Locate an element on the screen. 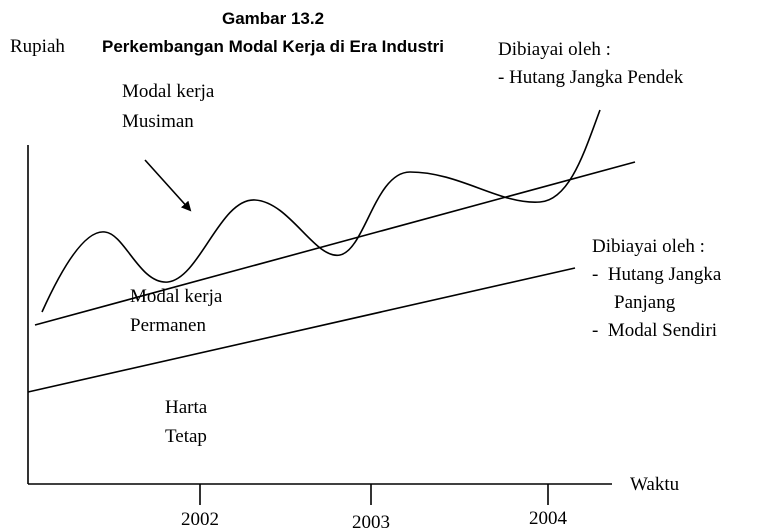 The height and width of the screenshot is (531, 767). y-axis-label: Rupiah is located at coordinates (37, 46).